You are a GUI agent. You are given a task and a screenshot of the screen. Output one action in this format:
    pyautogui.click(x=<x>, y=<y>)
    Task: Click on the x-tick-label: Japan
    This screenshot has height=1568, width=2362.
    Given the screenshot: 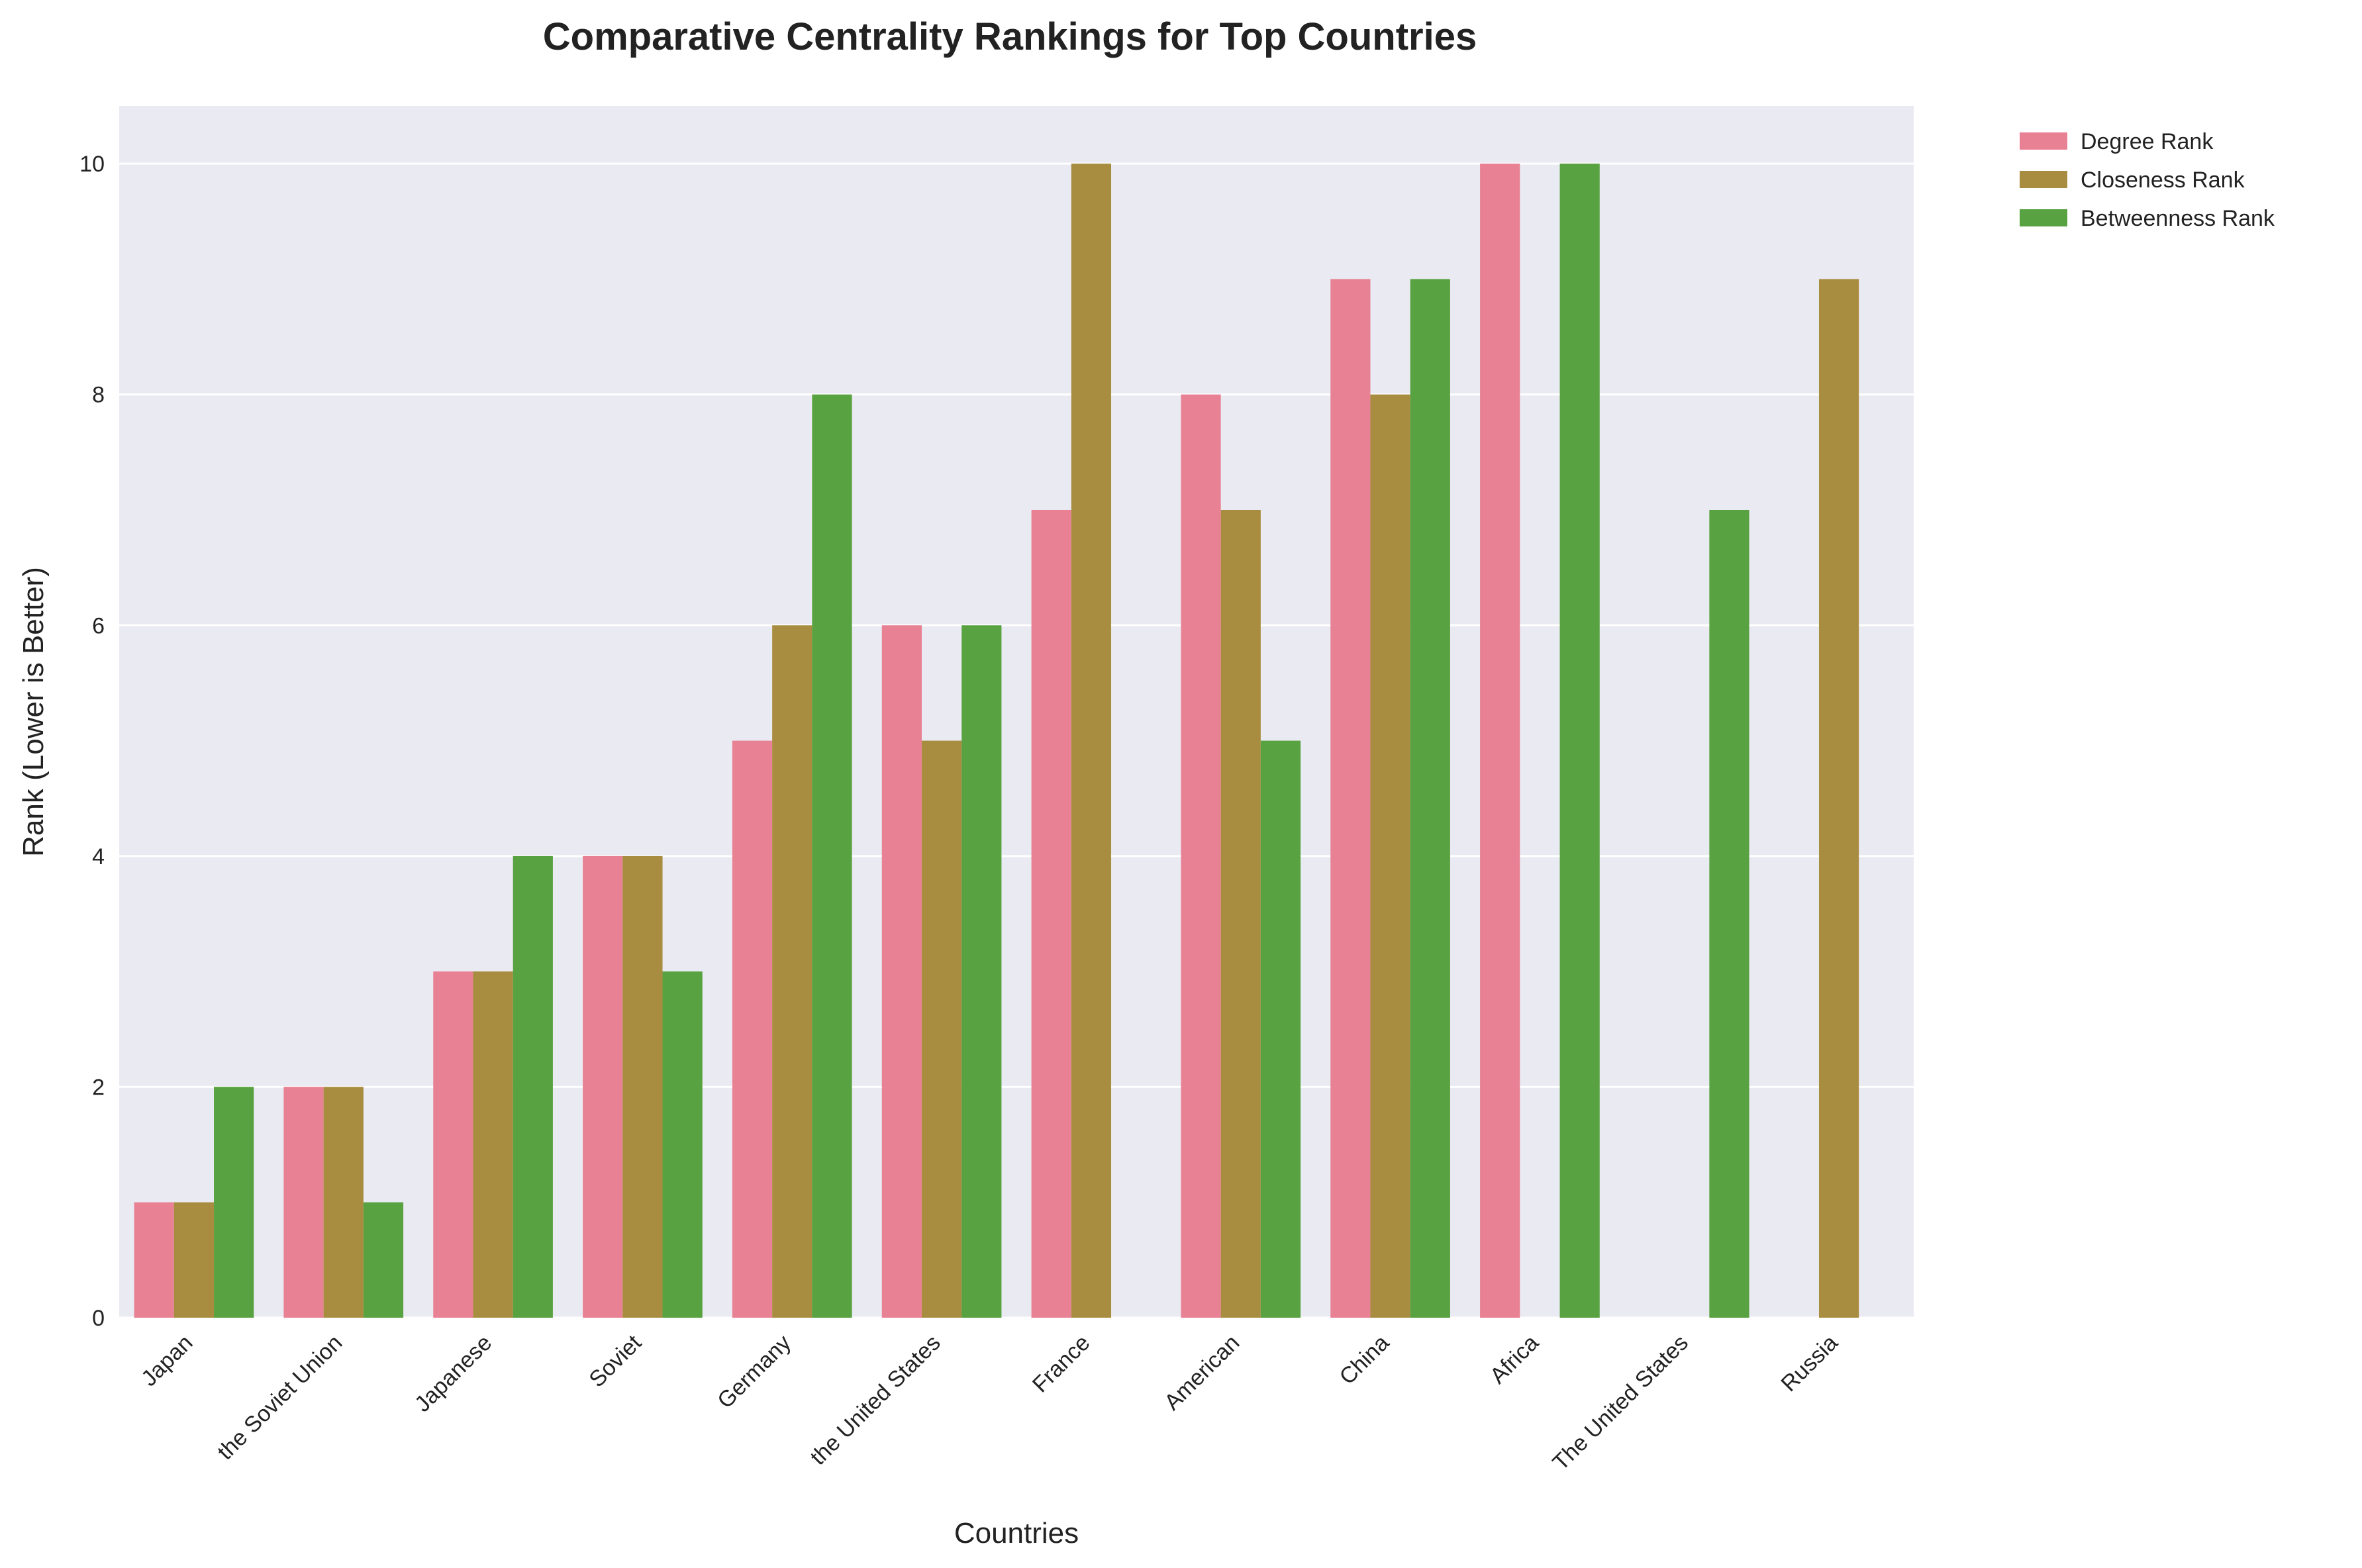 What is the action you would take?
    pyautogui.click(x=167, y=1360)
    